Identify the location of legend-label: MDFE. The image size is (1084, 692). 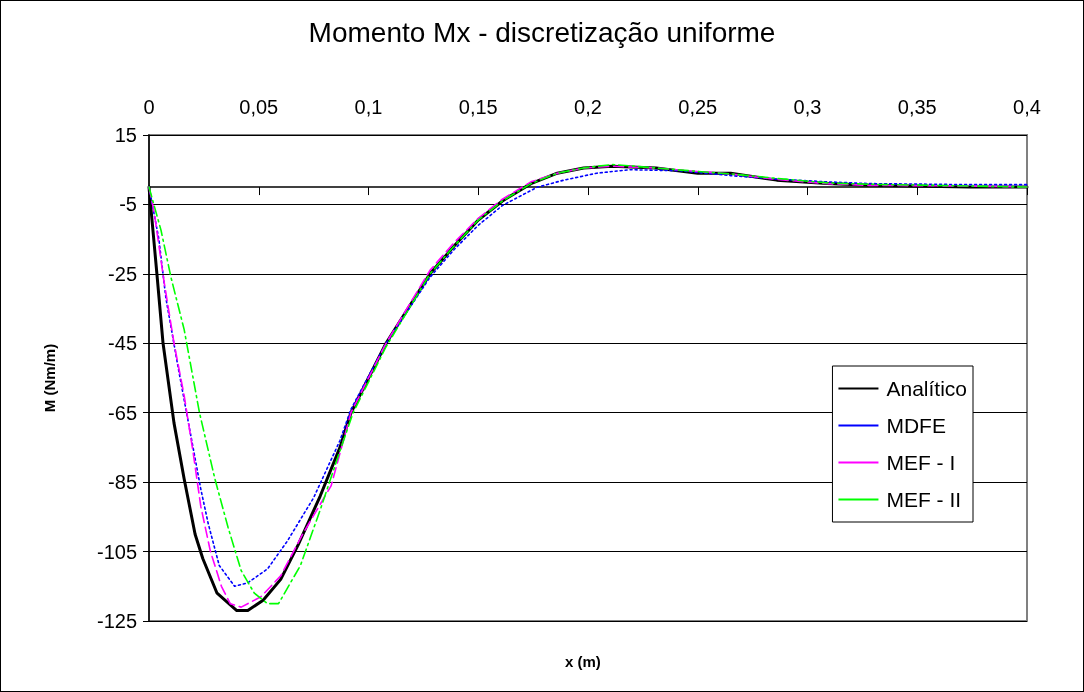
(916, 425).